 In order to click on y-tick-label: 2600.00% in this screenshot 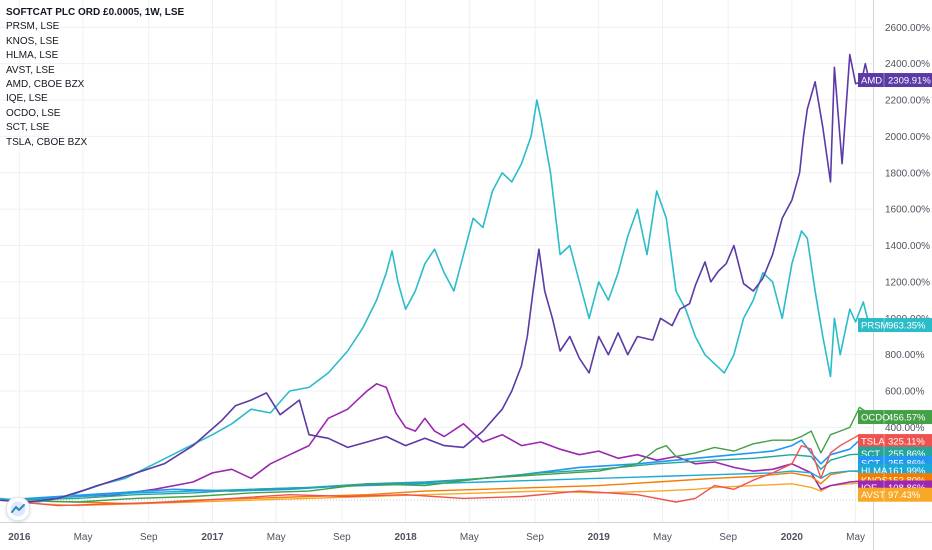, I will do `click(907, 28)`.